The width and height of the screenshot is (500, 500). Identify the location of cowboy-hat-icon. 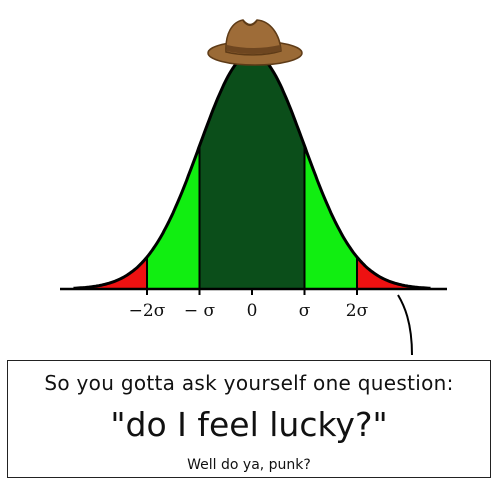
(255, 42).